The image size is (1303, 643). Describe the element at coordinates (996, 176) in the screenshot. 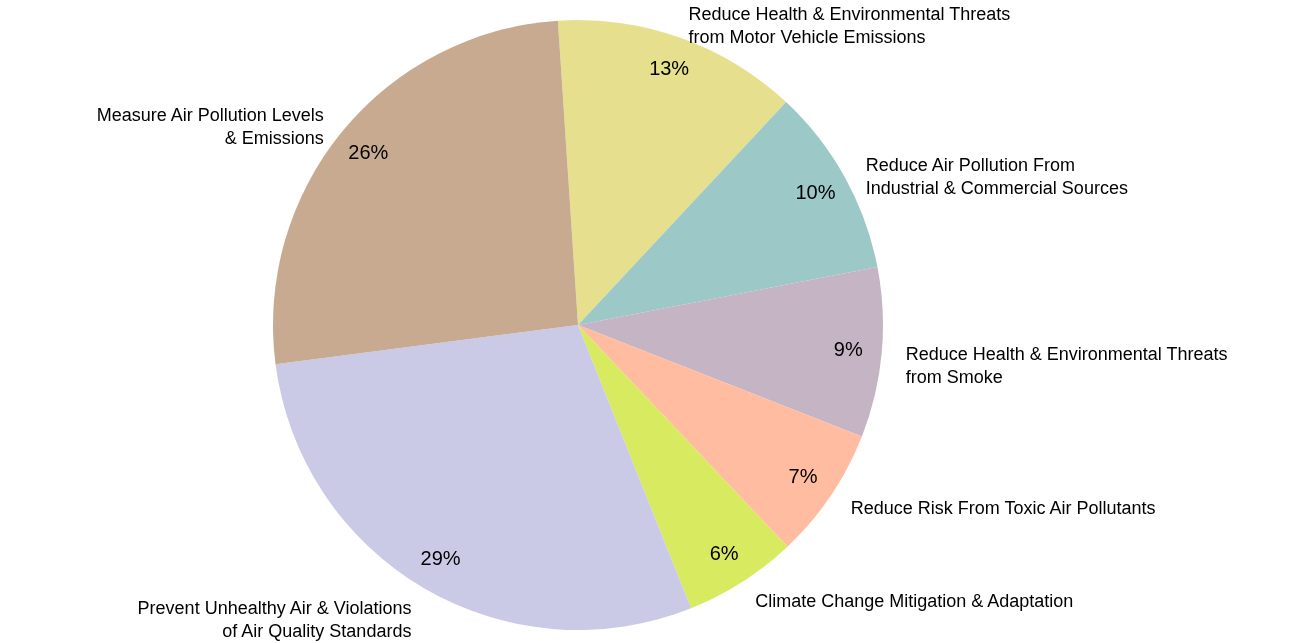

I see `slice-label: Reduce Air Pollution From Industrial & Commercial Sources` at that location.